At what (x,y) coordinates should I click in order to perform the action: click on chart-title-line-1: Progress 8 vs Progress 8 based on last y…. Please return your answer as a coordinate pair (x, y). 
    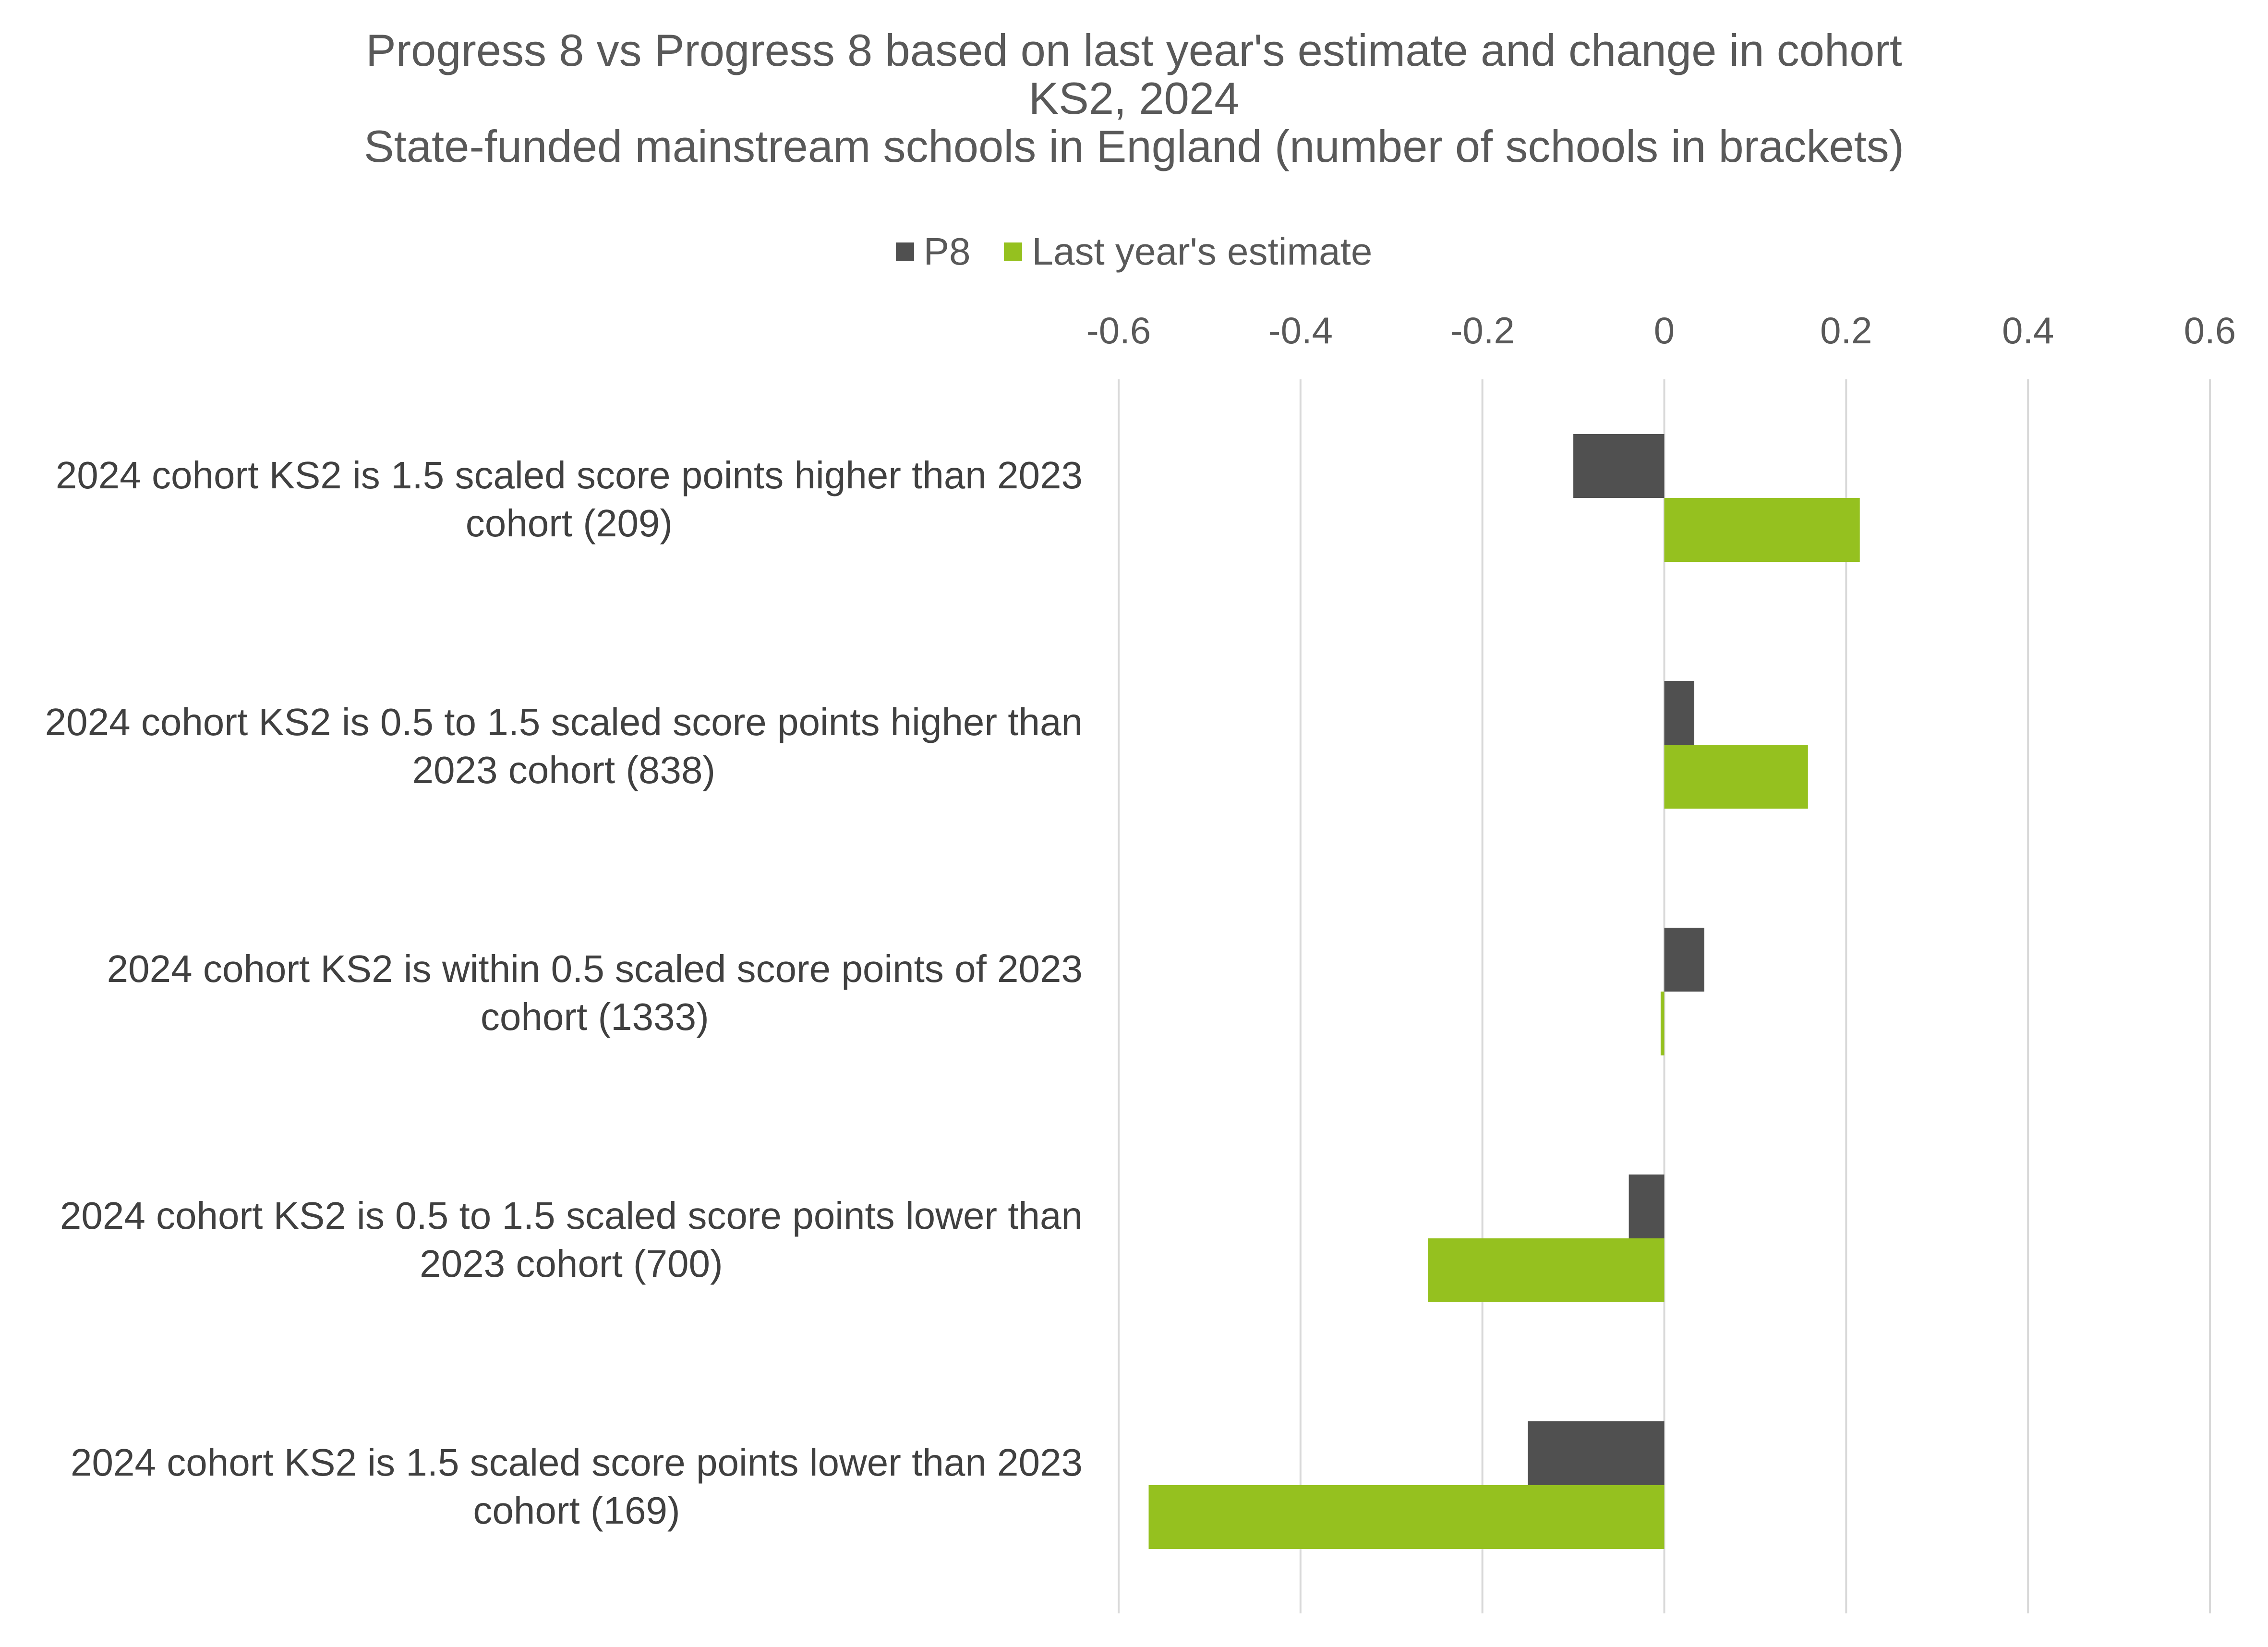
    Looking at the image, I should click on (1134, 50).